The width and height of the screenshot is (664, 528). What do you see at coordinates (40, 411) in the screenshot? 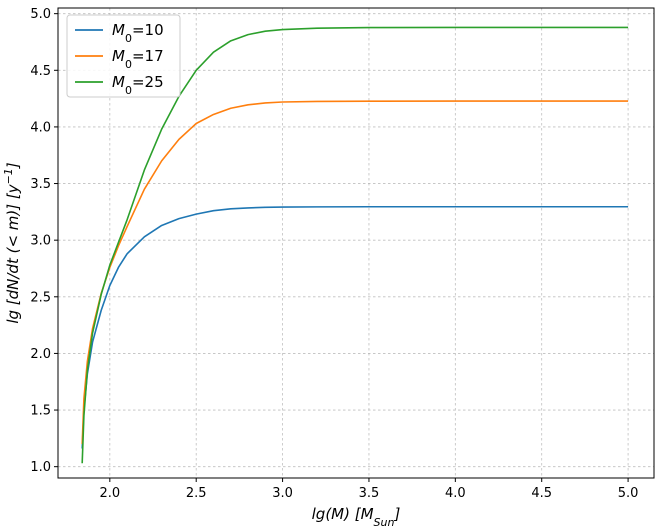
I see `y-tick-label: 1.5` at bounding box center [40, 411].